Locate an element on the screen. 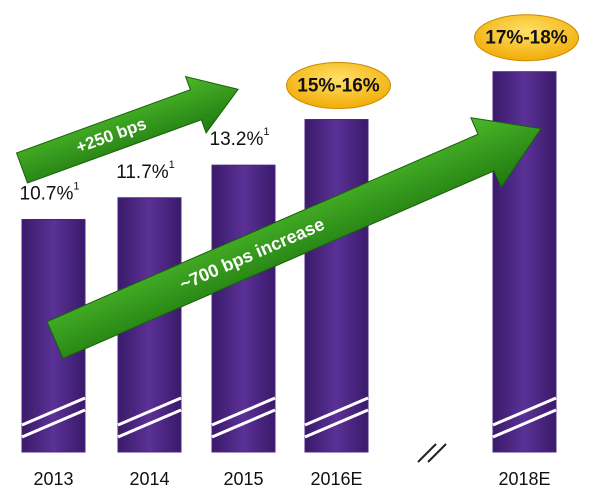  value-label: 11.7%1 is located at coordinates (145, 171).